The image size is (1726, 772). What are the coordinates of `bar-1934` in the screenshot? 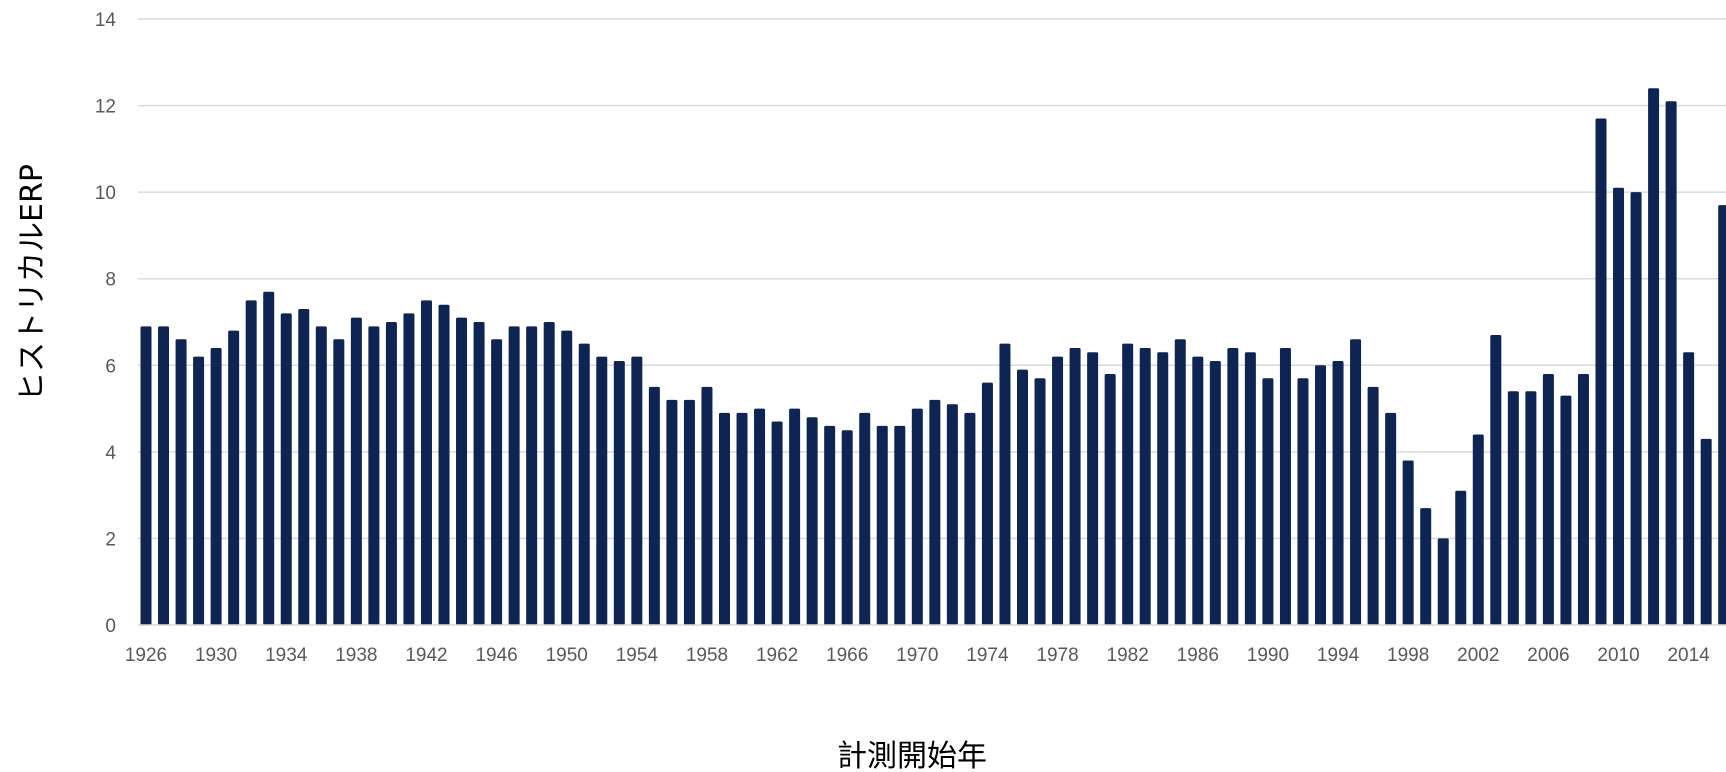 It's located at (286, 469).